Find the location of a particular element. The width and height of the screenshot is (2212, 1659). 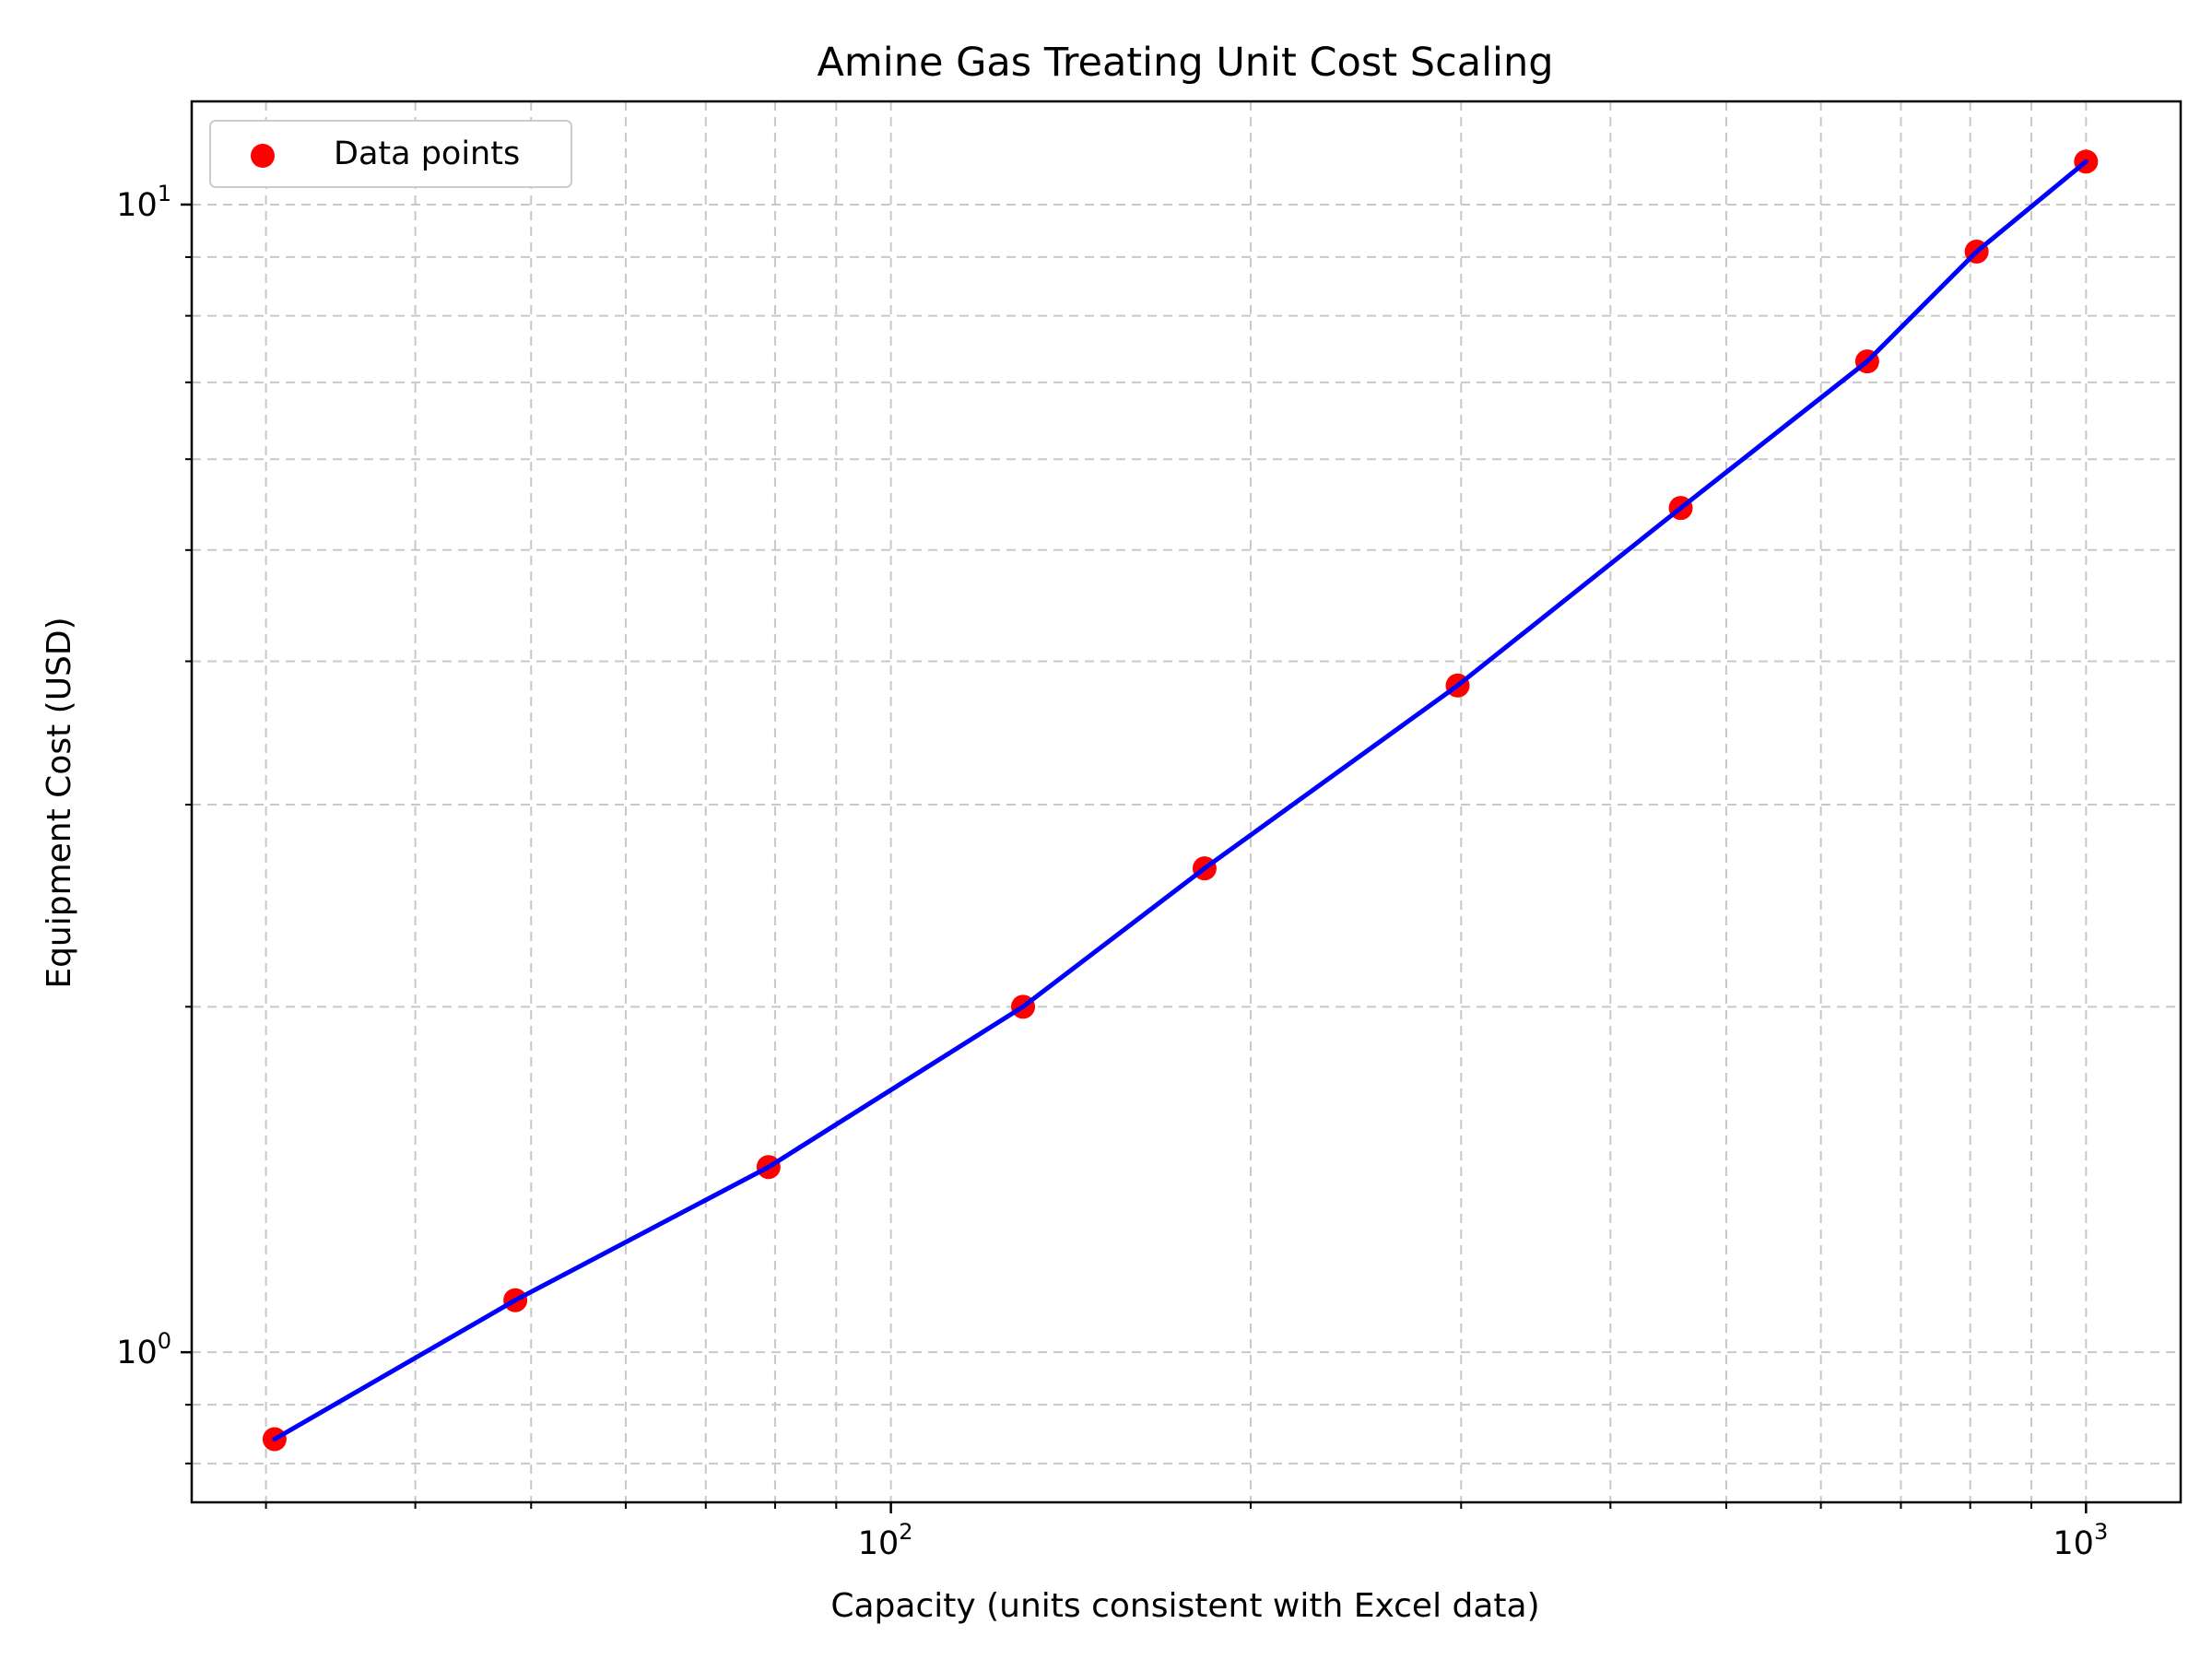

legend-marker is located at coordinates (263, 156).